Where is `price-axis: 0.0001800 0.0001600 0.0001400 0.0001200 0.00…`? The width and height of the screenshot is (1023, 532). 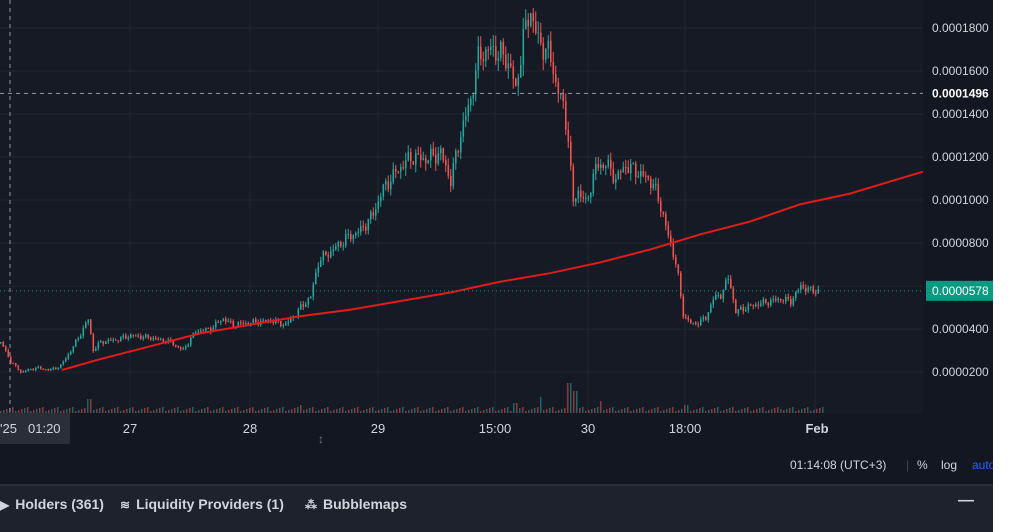
price-axis: 0.0001800 0.0001600 0.0001400 0.0001200 0.00… is located at coordinates (958, 222).